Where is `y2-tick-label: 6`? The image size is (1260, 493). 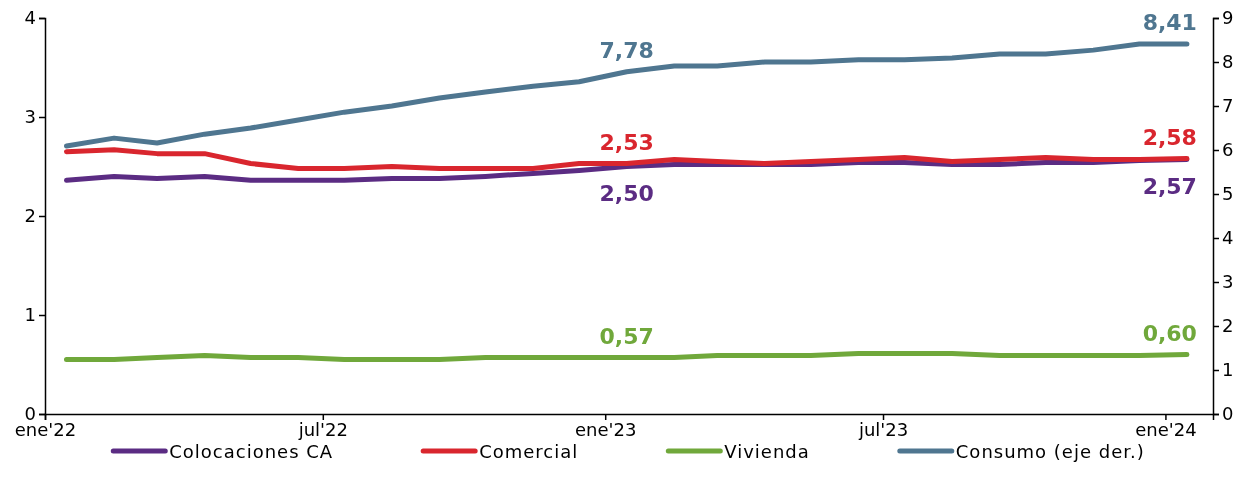
y2-tick-label: 6 is located at coordinates (1228, 150).